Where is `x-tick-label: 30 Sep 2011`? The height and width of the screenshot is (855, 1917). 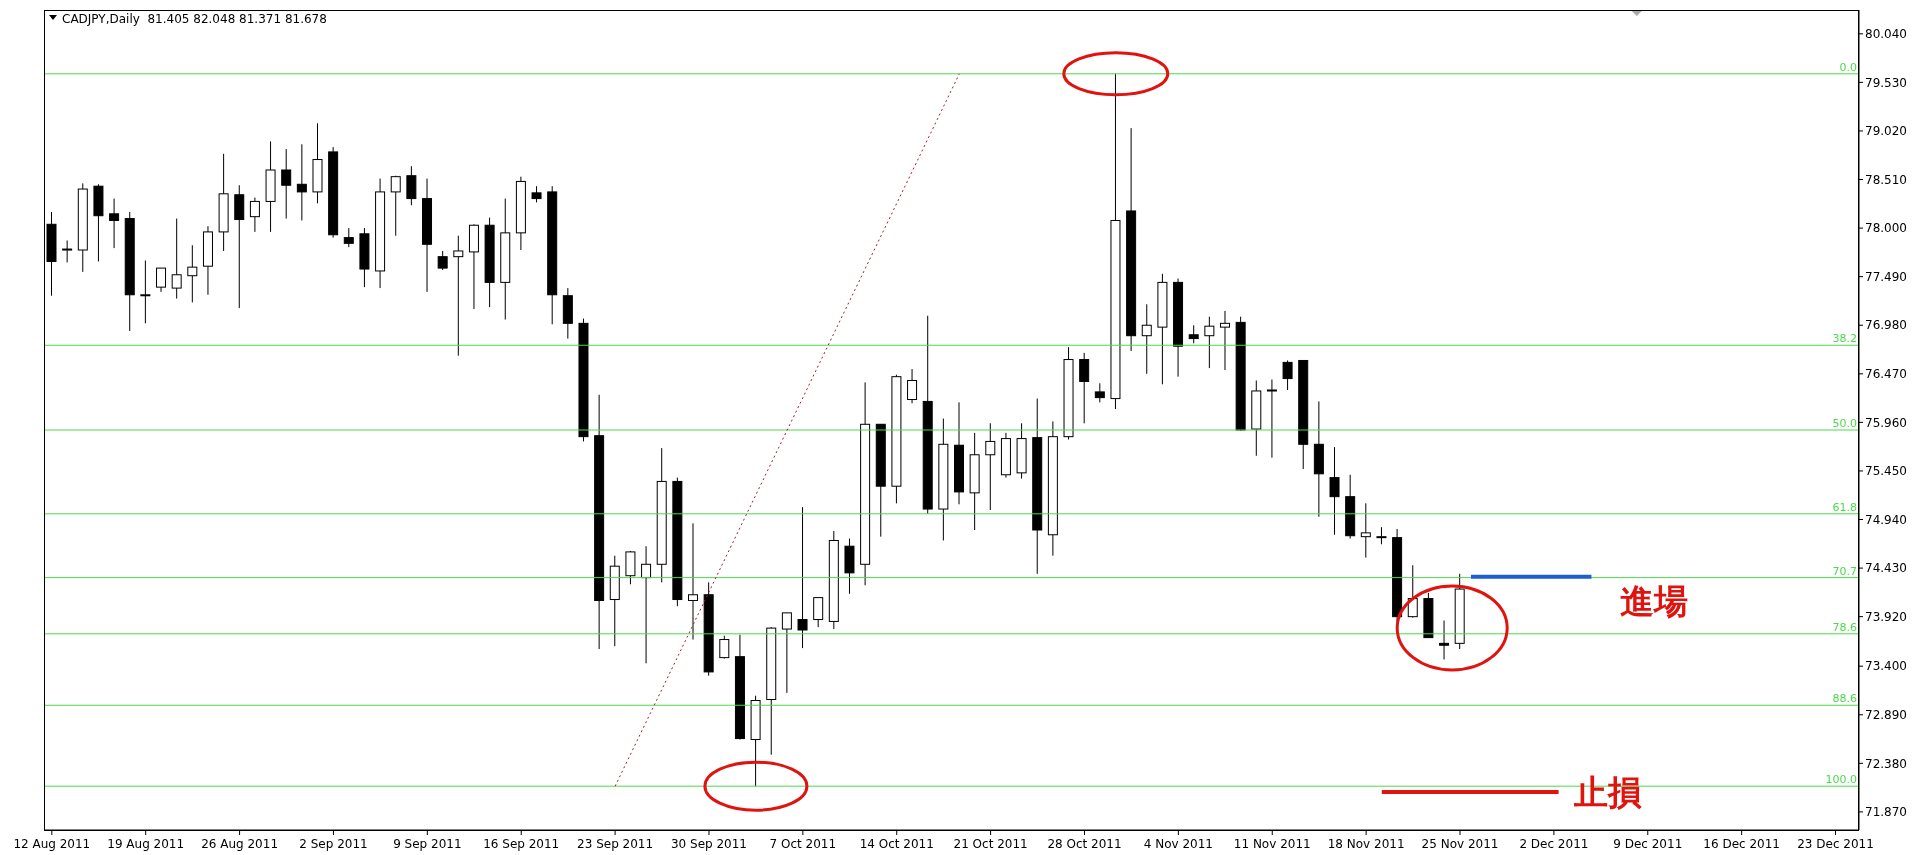 x-tick-label: 30 Sep 2011 is located at coordinates (709, 844).